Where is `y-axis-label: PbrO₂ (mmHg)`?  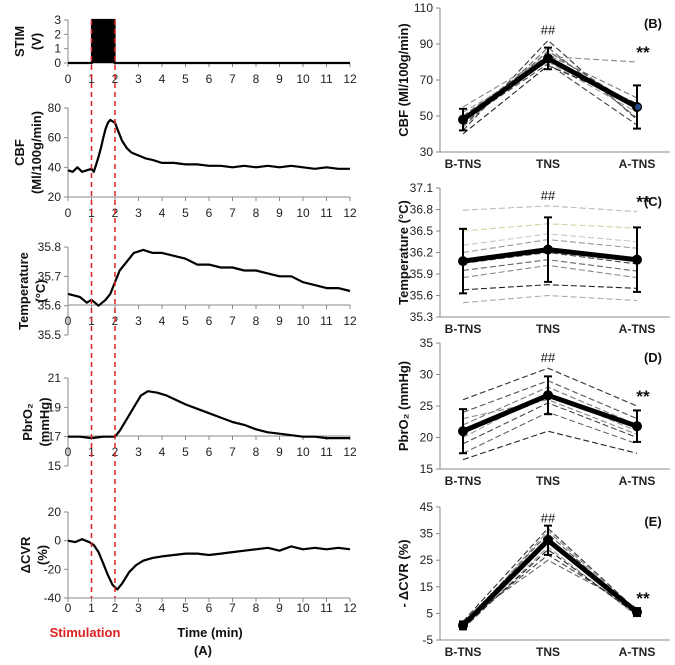
y-axis-label: PbrO₂ (mmHg) is located at coordinates (36, 421).